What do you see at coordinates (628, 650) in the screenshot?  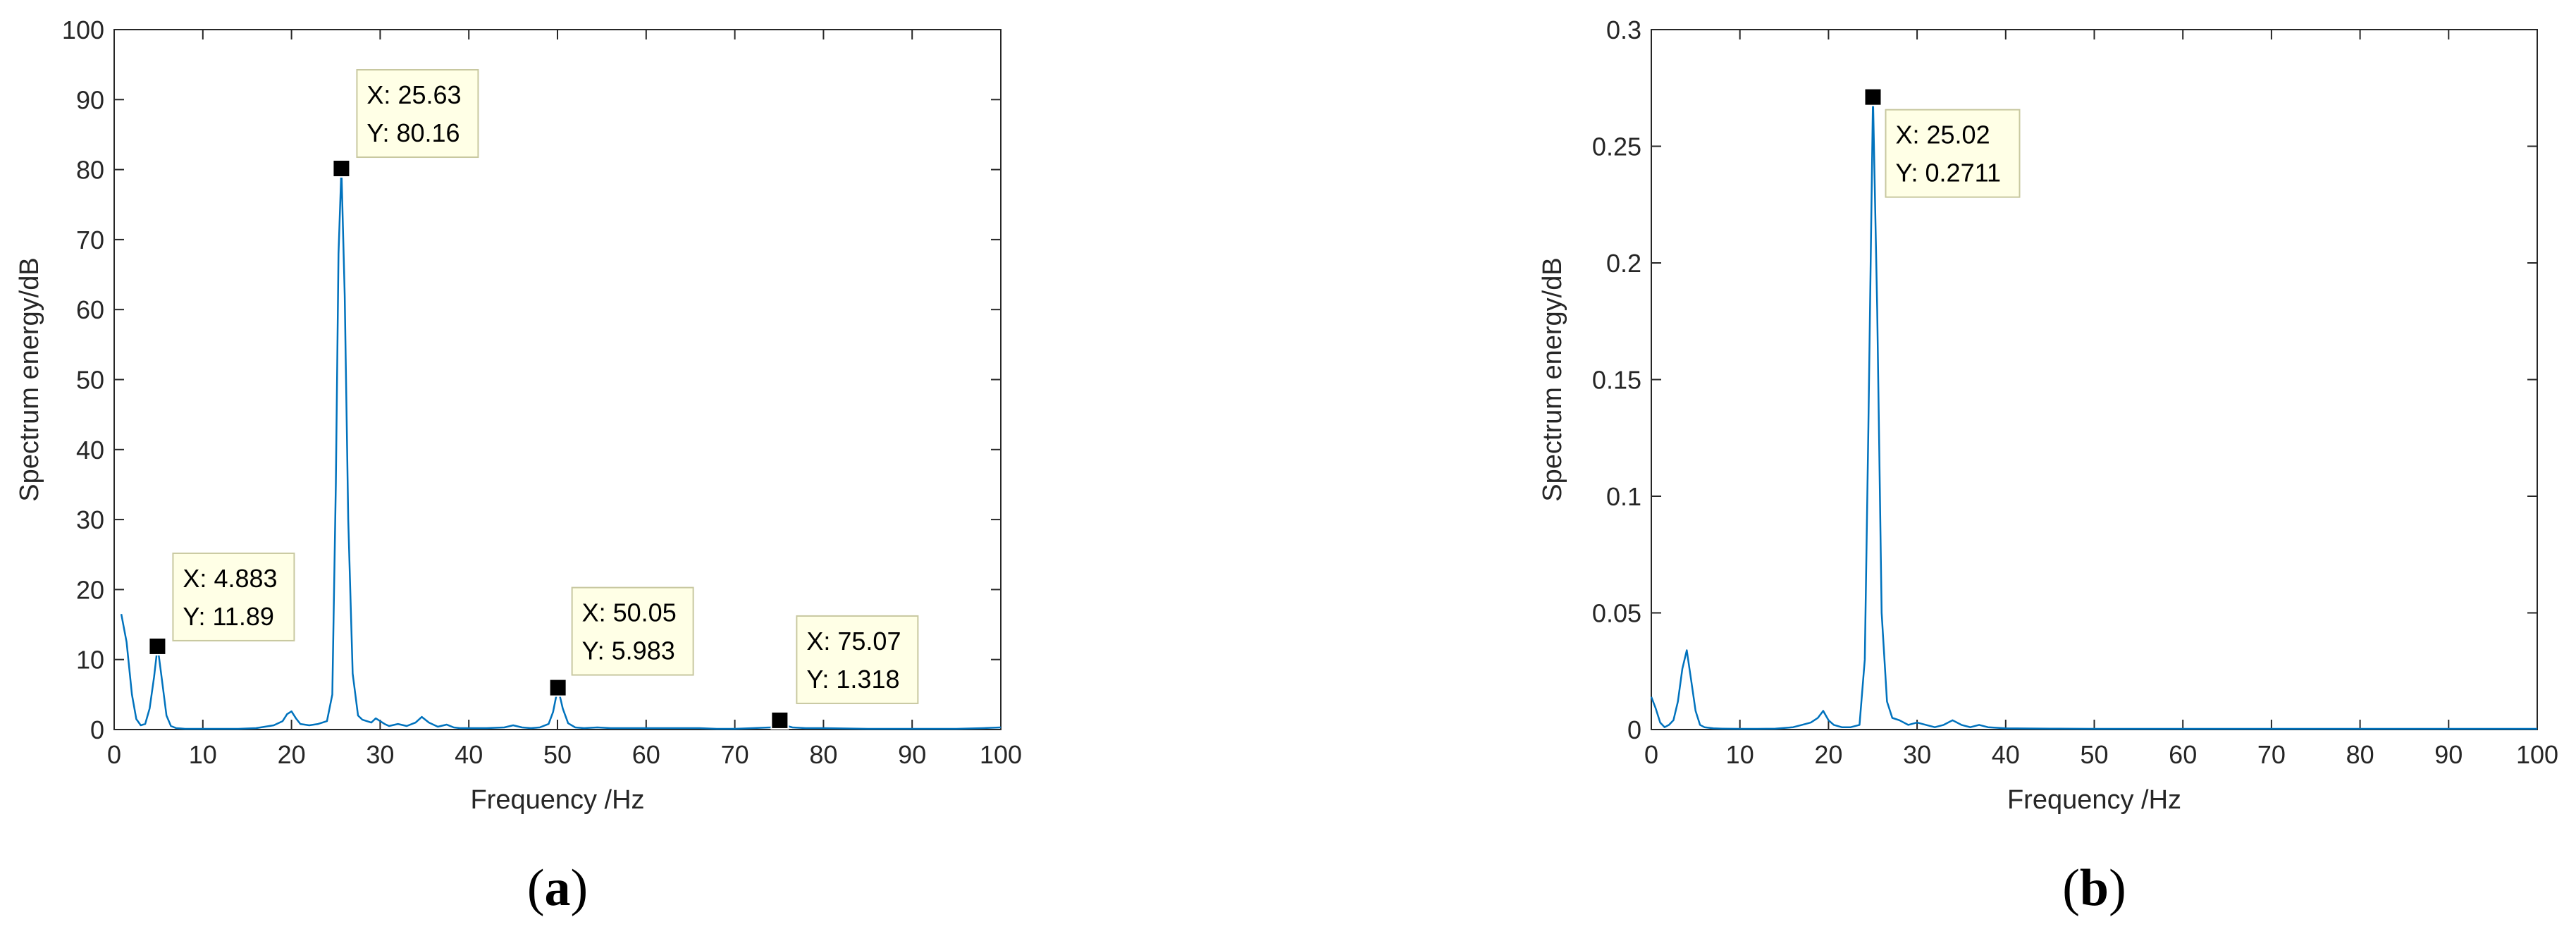 I see `datatip-y-value: Y: 5.983` at bounding box center [628, 650].